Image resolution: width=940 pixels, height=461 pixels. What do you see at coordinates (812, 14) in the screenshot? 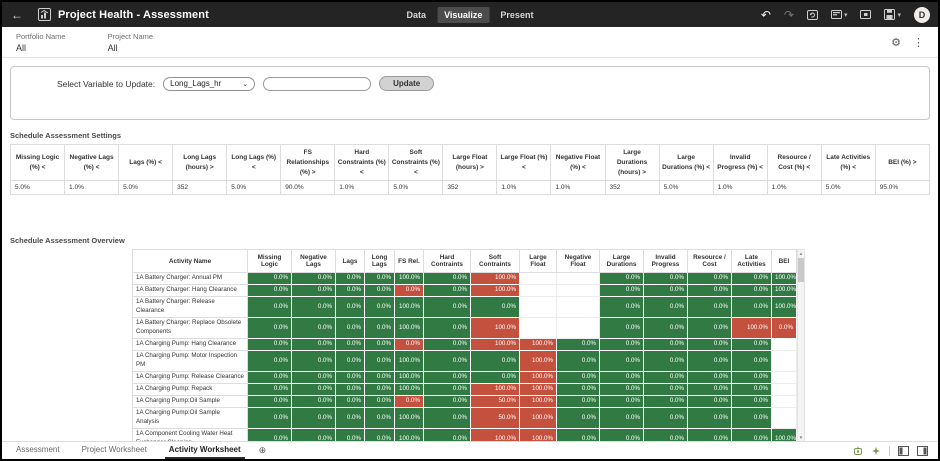
I see `refresh-data-icon` at bounding box center [812, 14].